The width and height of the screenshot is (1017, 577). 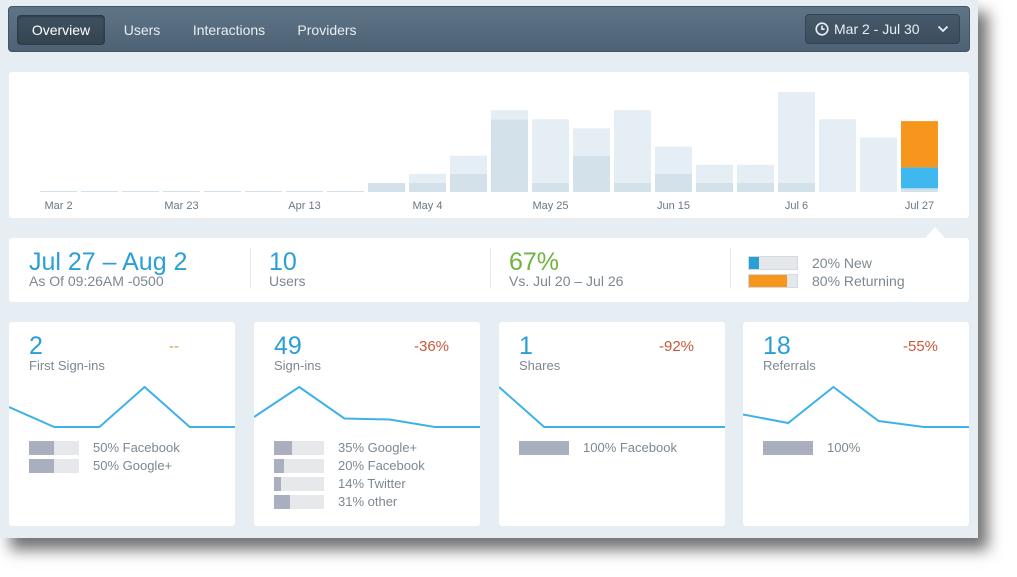 What do you see at coordinates (858, 281) in the screenshot?
I see `returning-users-label: 80% Returning` at bounding box center [858, 281].